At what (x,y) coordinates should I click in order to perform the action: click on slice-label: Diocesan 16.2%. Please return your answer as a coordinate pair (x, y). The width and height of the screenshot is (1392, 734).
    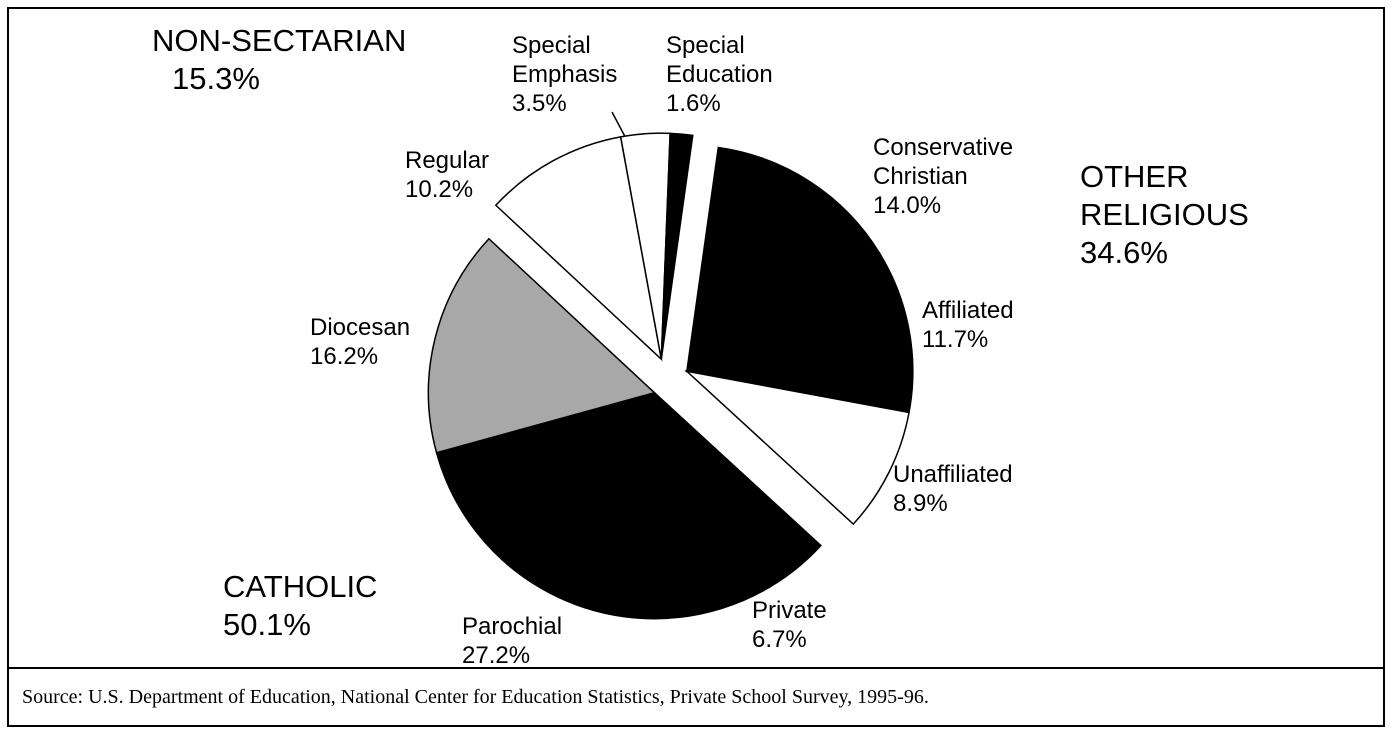
    Looking at the image, I should click on (360, 342).